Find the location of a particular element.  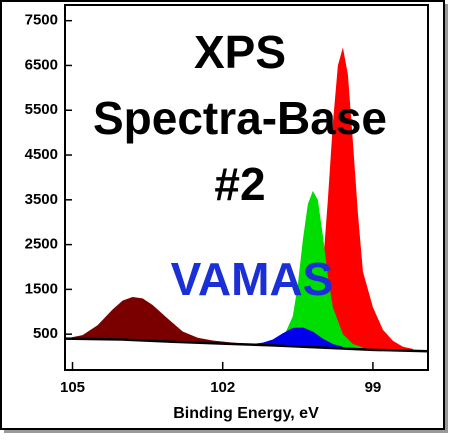

background-line is located at coordinates (246, 345).